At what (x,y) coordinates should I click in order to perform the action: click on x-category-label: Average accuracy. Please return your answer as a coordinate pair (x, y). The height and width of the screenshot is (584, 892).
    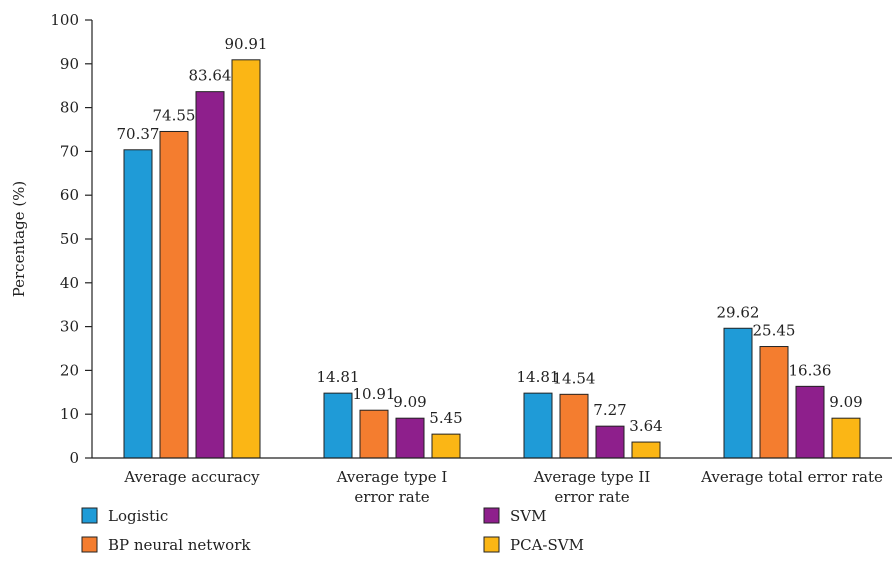
    Looking at the image, I should click on (191, 477).